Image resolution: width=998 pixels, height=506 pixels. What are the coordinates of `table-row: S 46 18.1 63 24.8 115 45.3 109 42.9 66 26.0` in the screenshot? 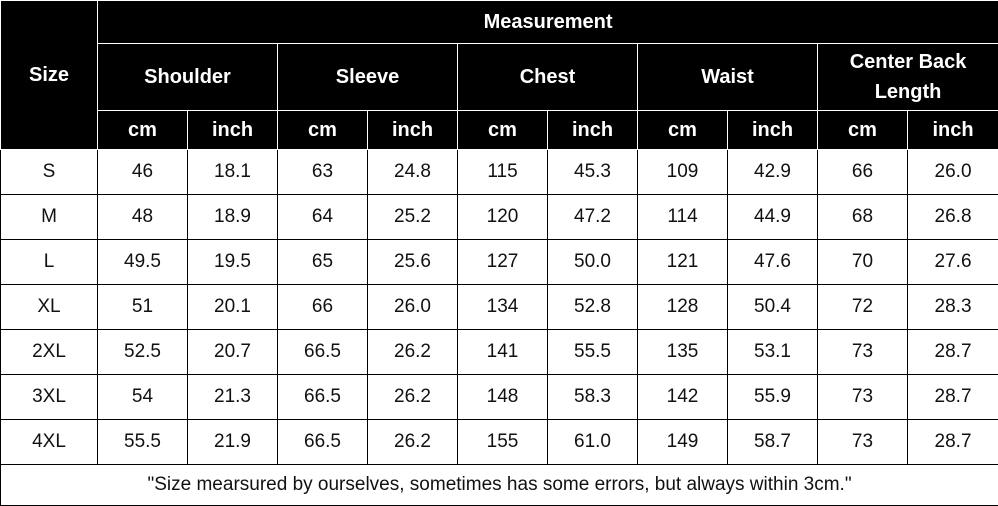 It's located at (499, 172).